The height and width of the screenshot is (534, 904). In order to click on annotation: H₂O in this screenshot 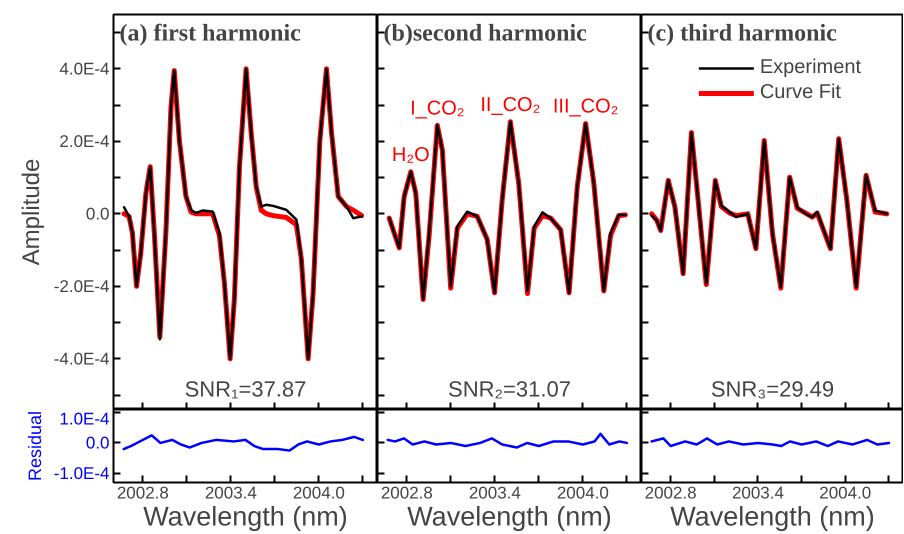, I will do `click(411, 155)`.